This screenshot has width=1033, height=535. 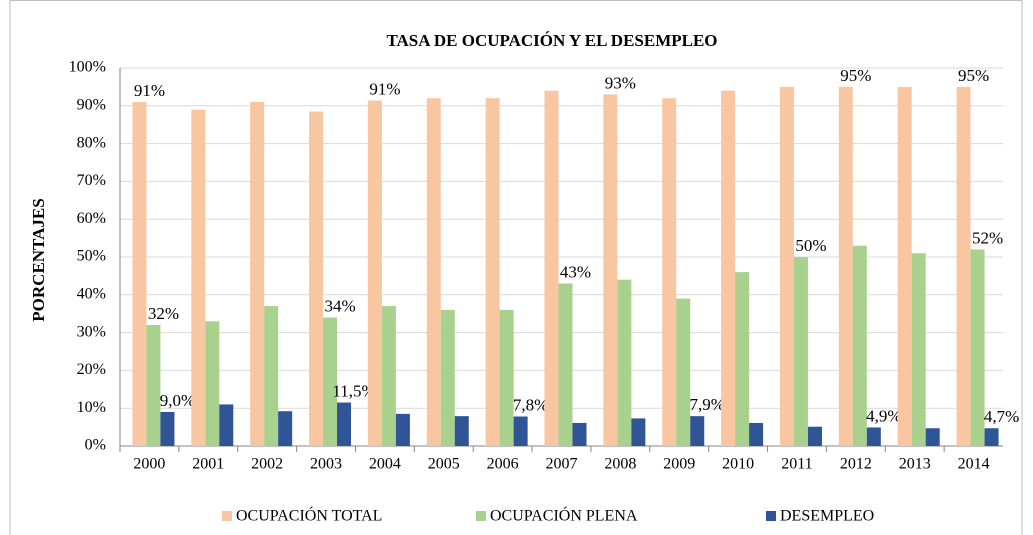 I want to click on legend-label: OCUPACIÓN PLENA, so click(x=564, y=515).